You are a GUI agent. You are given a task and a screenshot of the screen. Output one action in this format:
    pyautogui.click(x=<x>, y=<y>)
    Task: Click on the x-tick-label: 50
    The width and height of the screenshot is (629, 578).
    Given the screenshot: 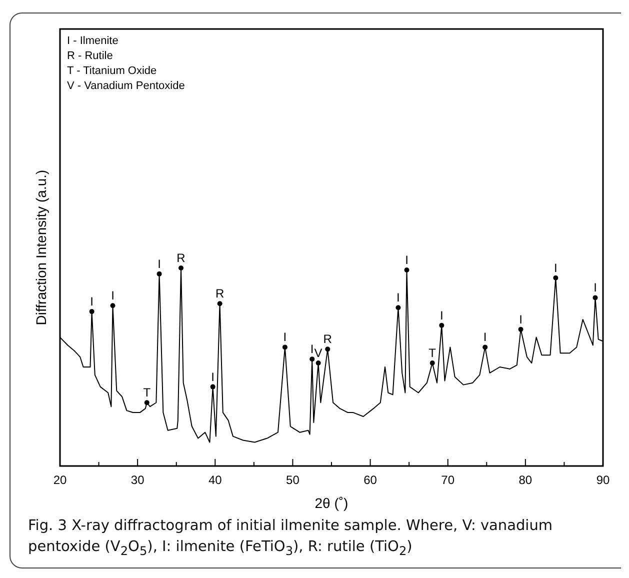 What is the action you would take?
    pyautogui.click(x=293, y=480)
    